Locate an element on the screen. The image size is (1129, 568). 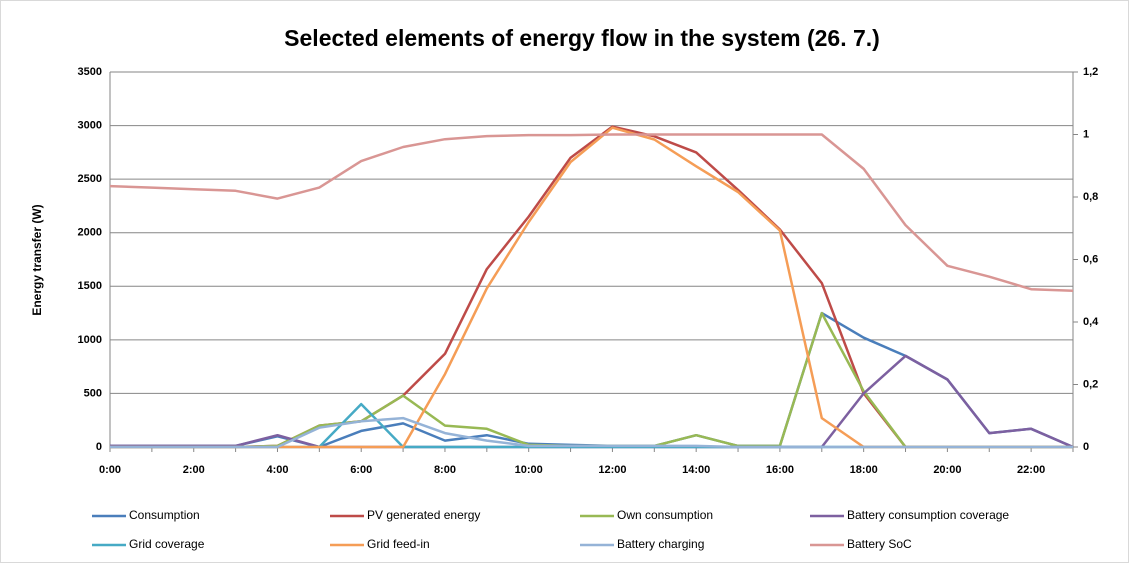
x-tick-label: 4:00 is located at coordinates (277, 470).